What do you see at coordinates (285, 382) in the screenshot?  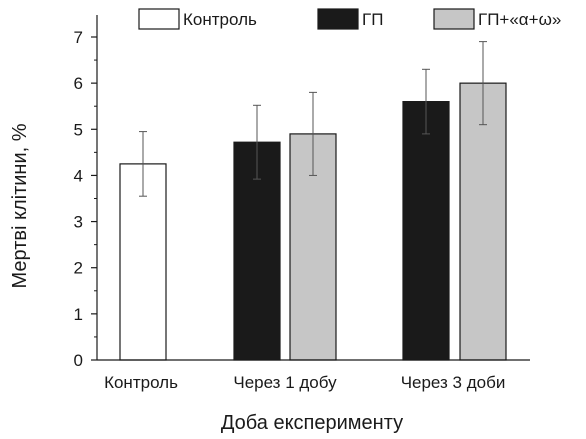 I see `x-tick-label: Через 1 добу` at bounding box center [285, 382].